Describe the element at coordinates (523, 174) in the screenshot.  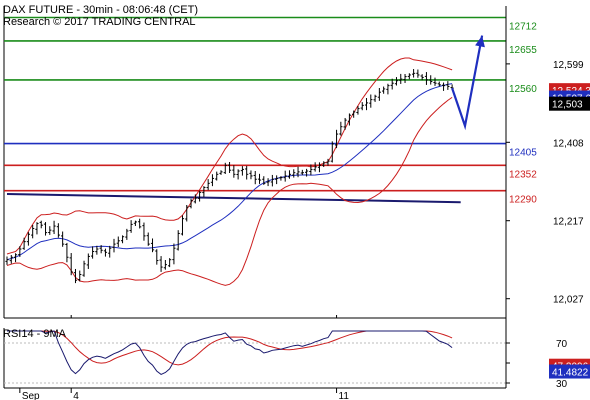
I see `level-label-12352: 12352` at that location.